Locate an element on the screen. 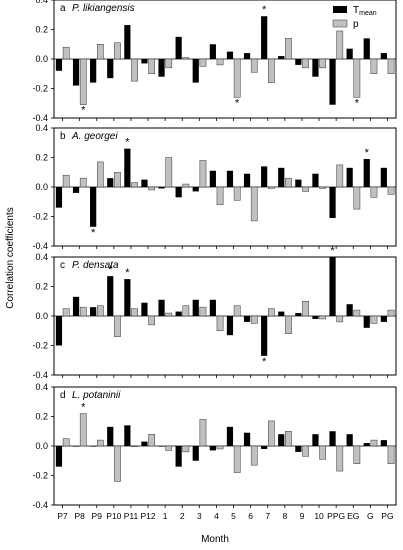 The height and width of the screenshot is (550, 403). y-tick-label: 0.4 is located at coordinates (41, 387).